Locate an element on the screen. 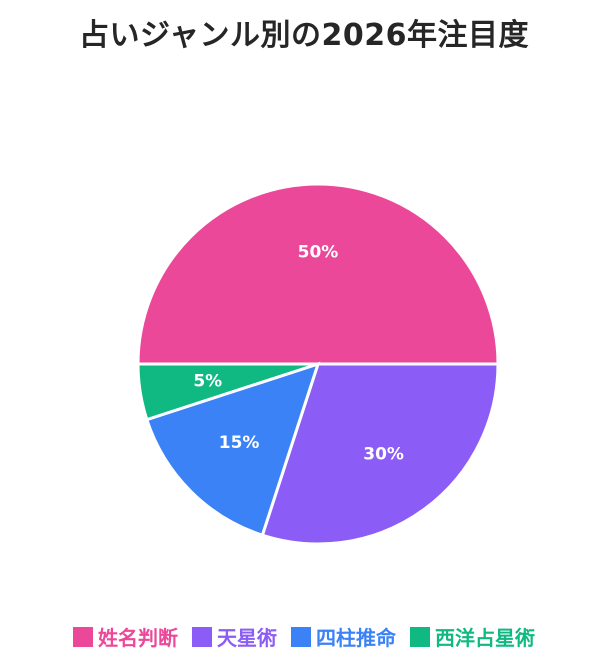  legend-item-seiyo: 西洋占星術 is located at coordinates (472, 636).